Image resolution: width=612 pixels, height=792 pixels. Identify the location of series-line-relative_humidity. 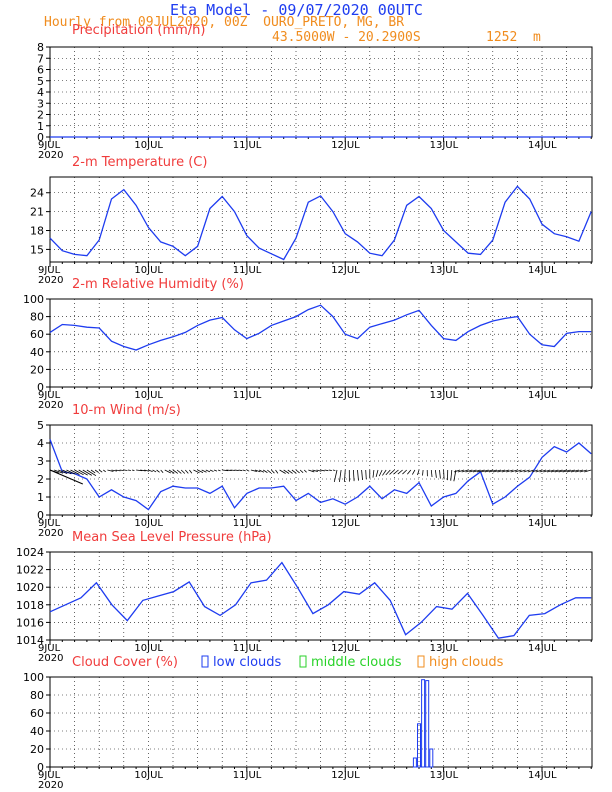
(320, 327).